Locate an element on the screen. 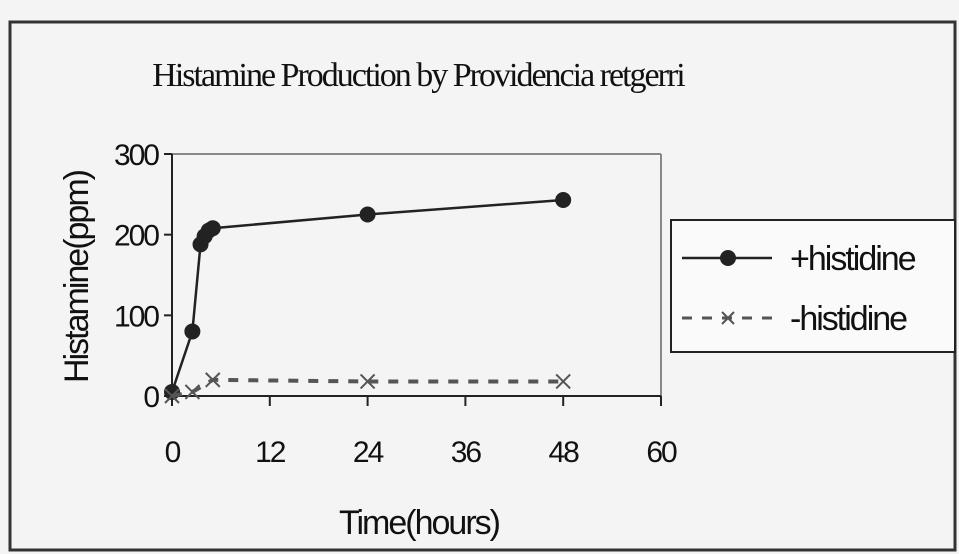  legend: +histidine -histidine is located at coordinates (813, 286).